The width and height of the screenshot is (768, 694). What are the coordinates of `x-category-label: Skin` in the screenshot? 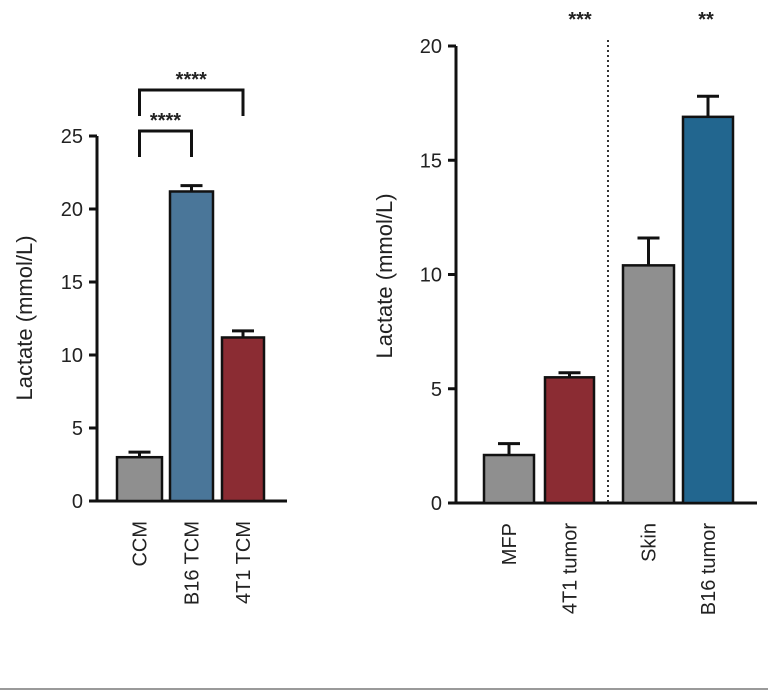 It's located at (650, 542).